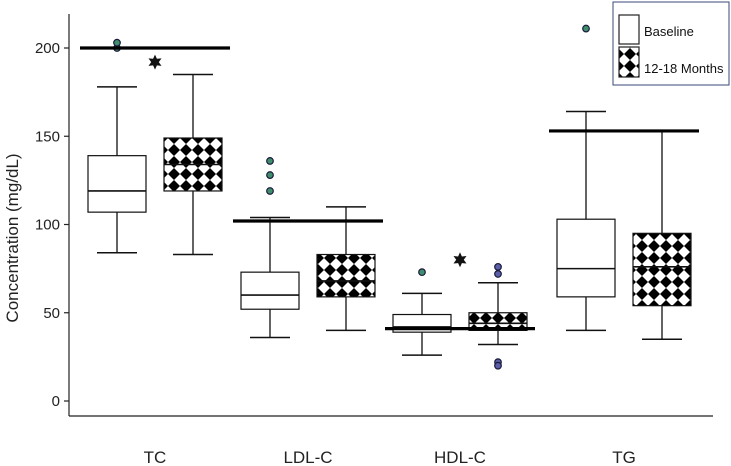 The image size is (731, 466). Describe the element at coordinates (671, 43) in the screenshot. I see `legend: Baseline 12-18 Months` at that location.